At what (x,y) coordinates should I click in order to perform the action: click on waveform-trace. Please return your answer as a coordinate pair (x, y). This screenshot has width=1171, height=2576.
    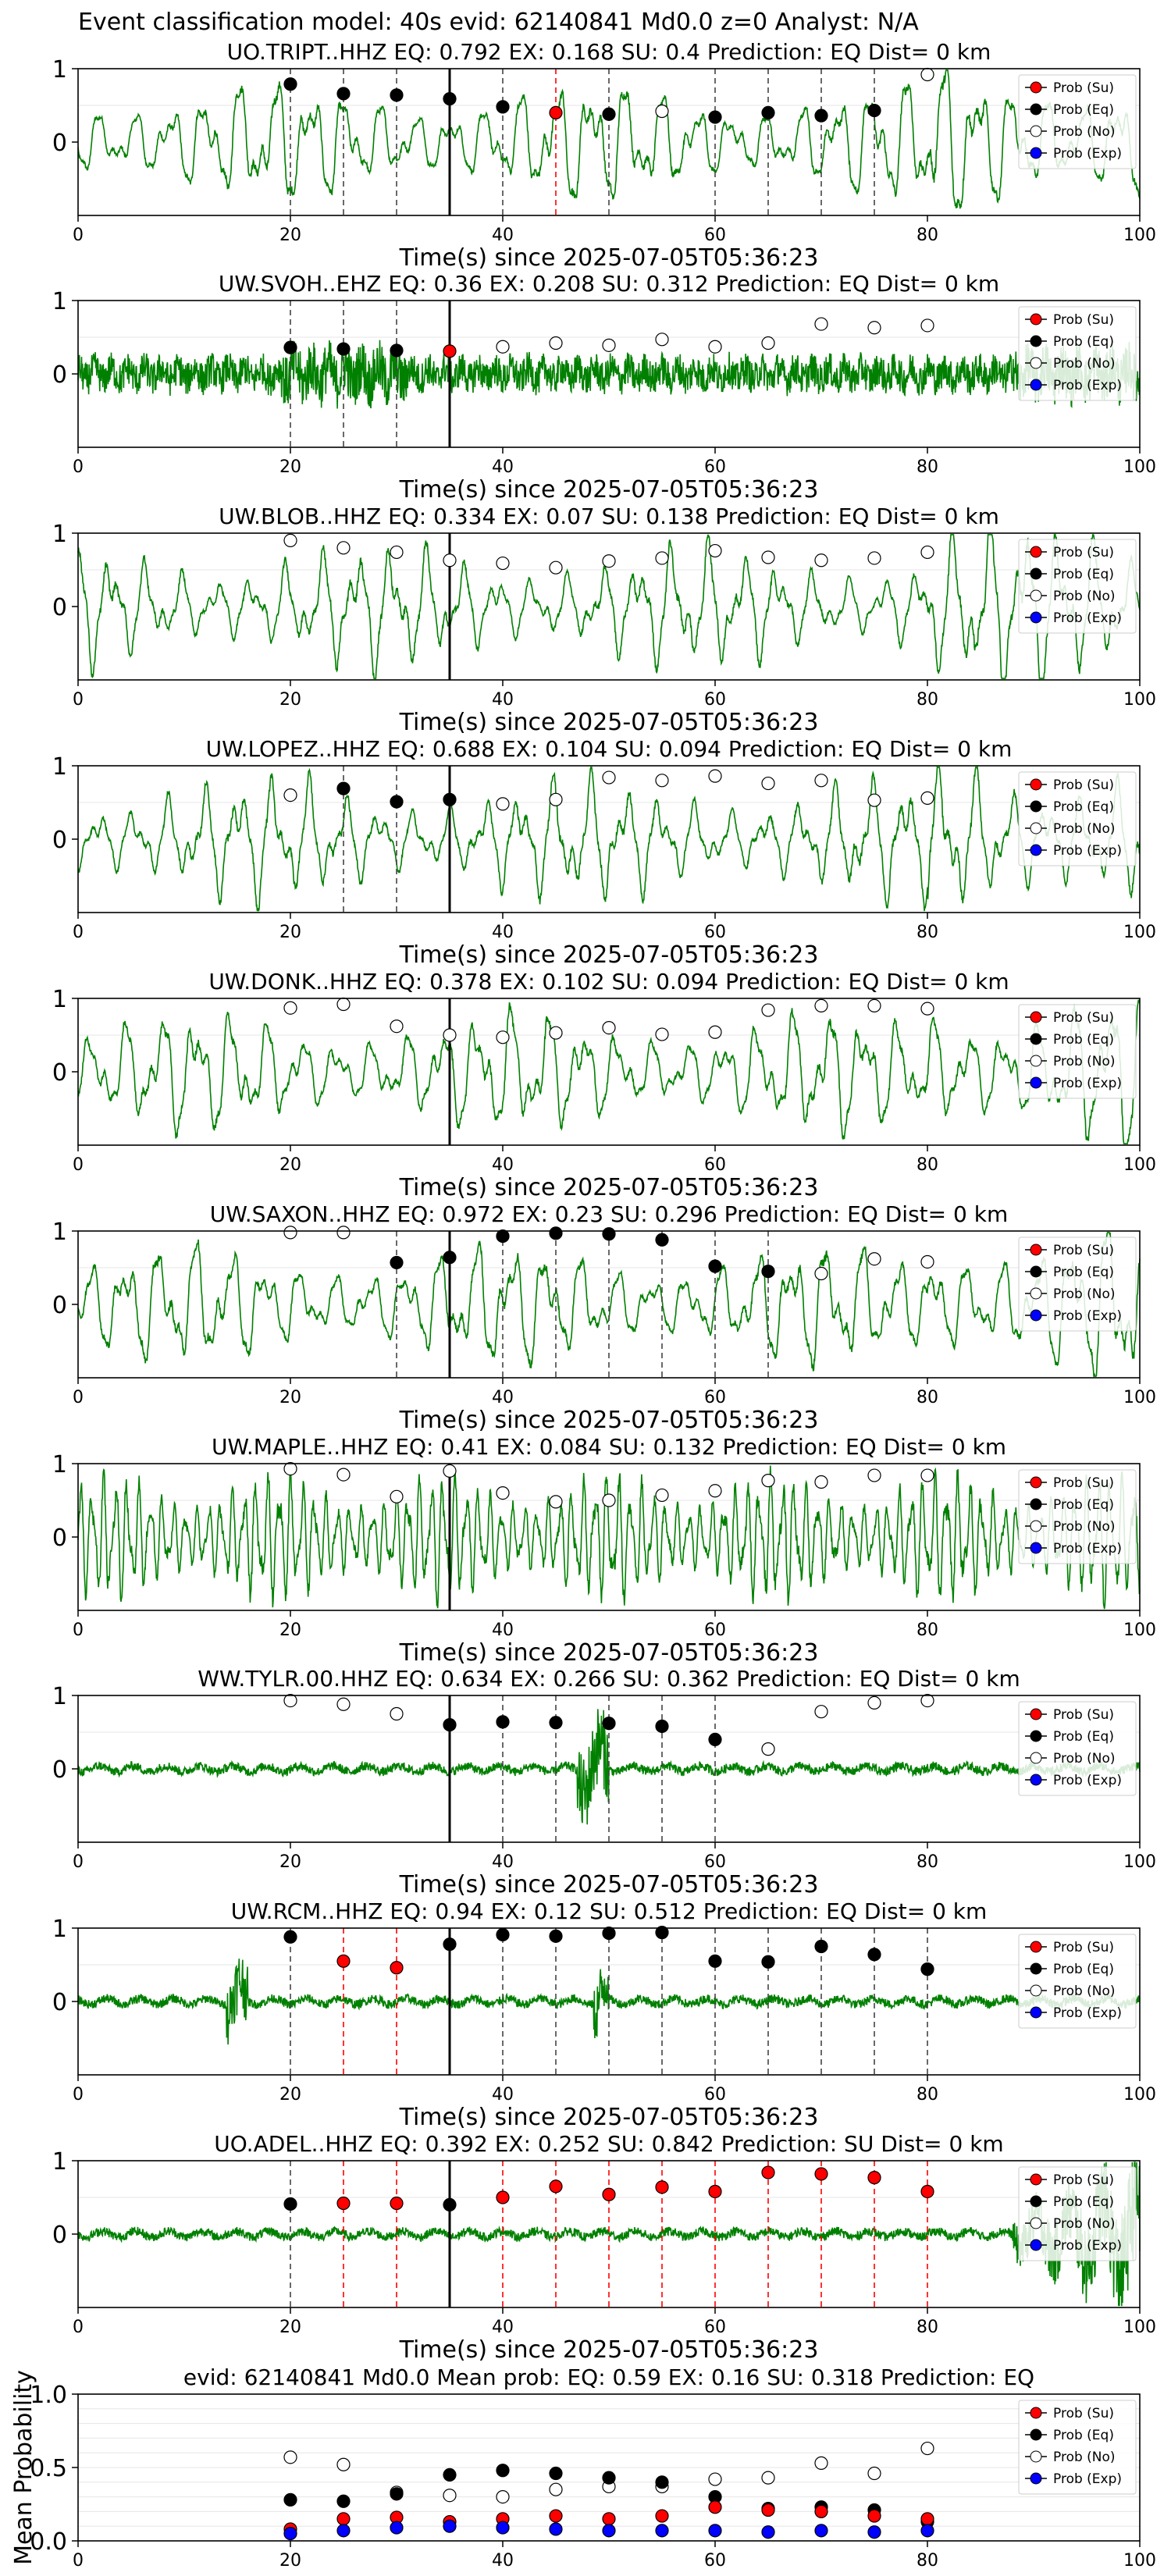
    Looking at the image, I should click on (609, 2002).